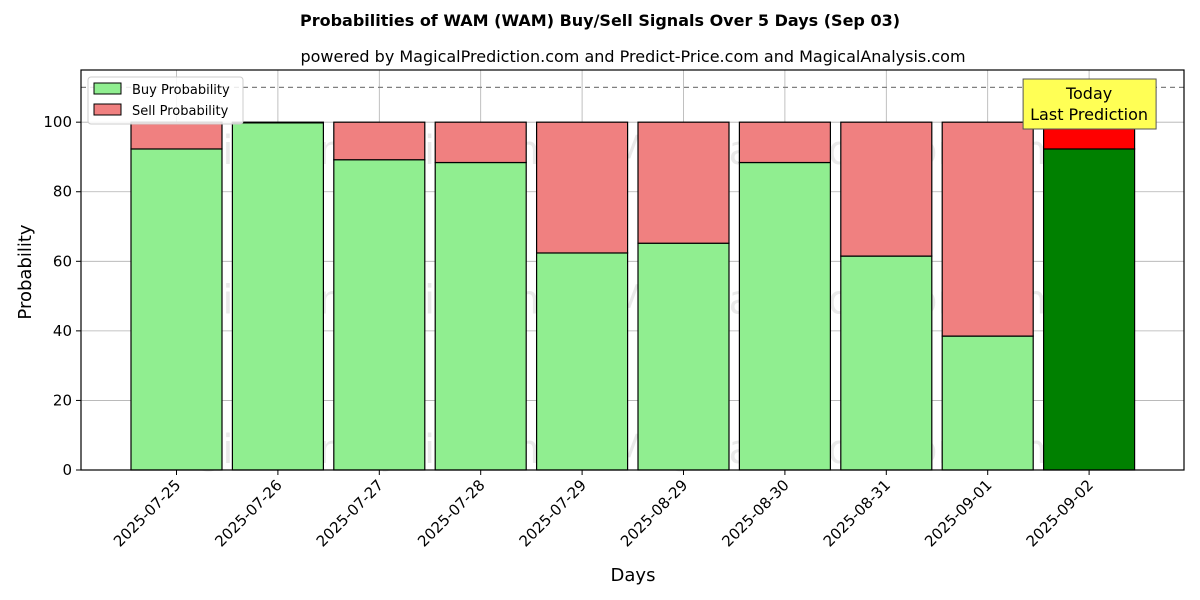 This screenshot has width=1200, height=600. I want to click on y-tick-label: 0, so click(67, 470).